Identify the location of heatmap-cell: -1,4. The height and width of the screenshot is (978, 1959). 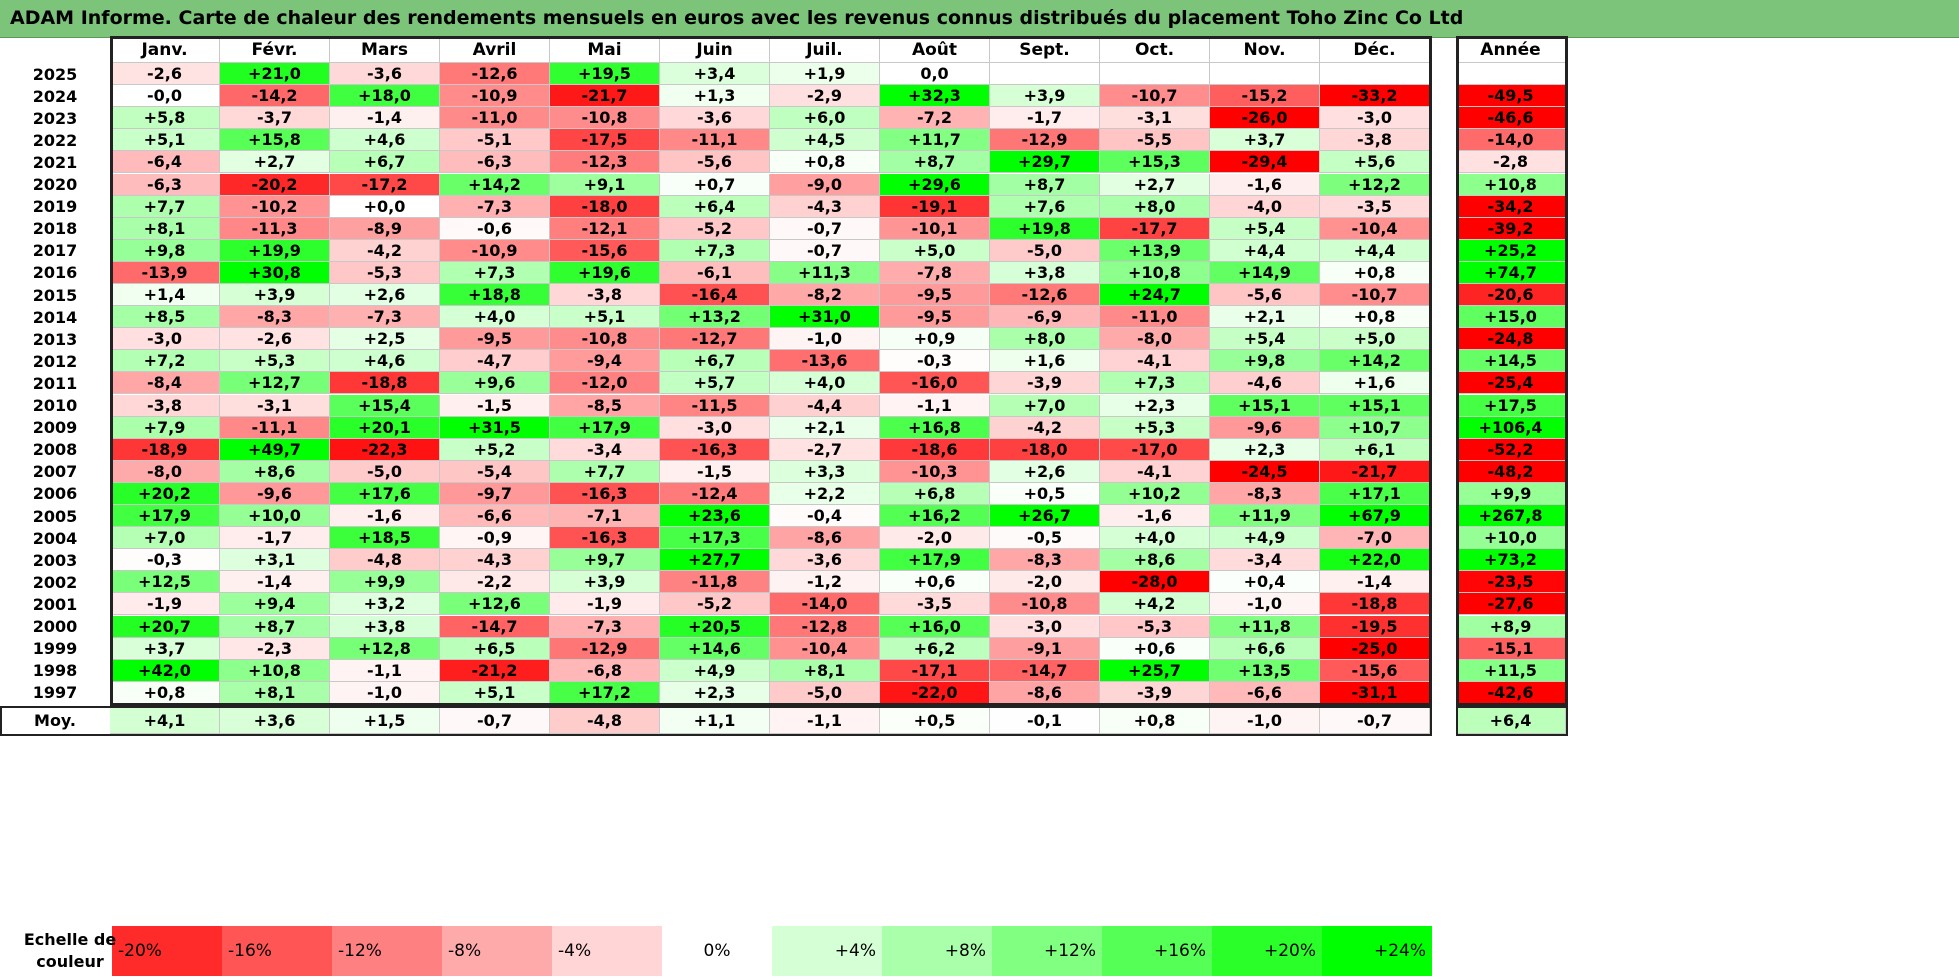
(275, 582).